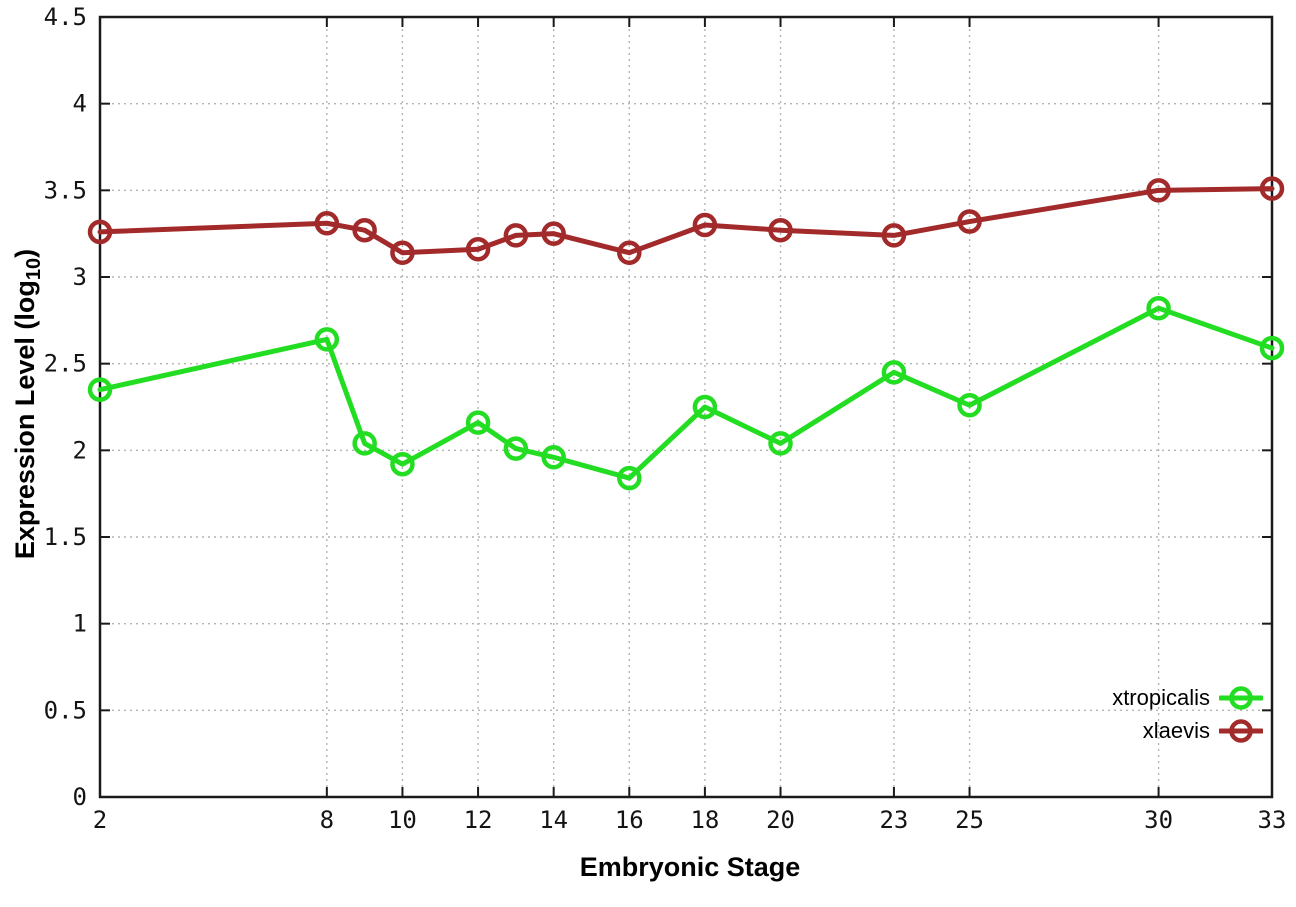 The image size is (1296, 907). I want to click on legend: xtropicalis xlaevis, so click(1187, 714).